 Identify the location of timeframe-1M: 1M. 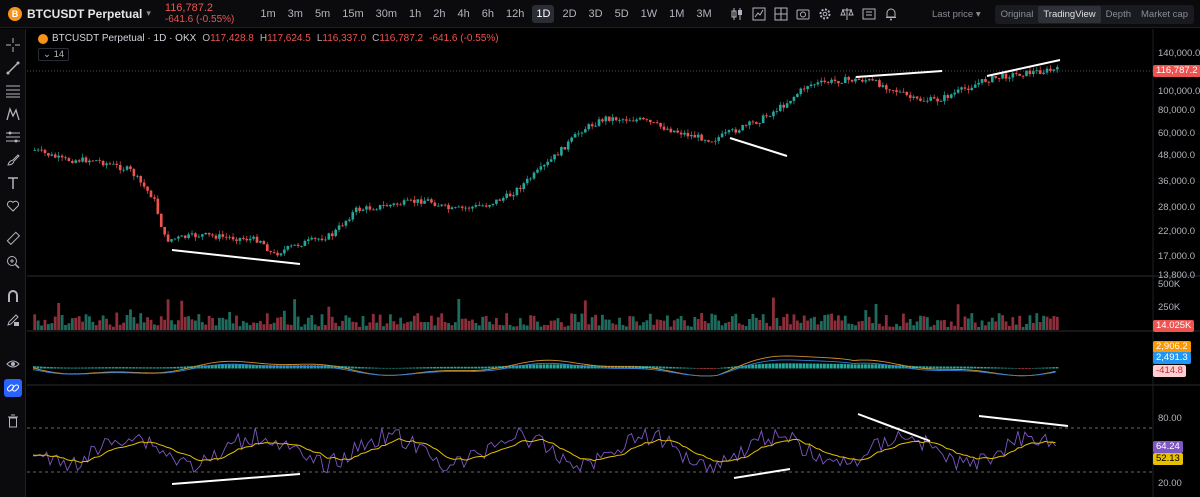
(677, 13).